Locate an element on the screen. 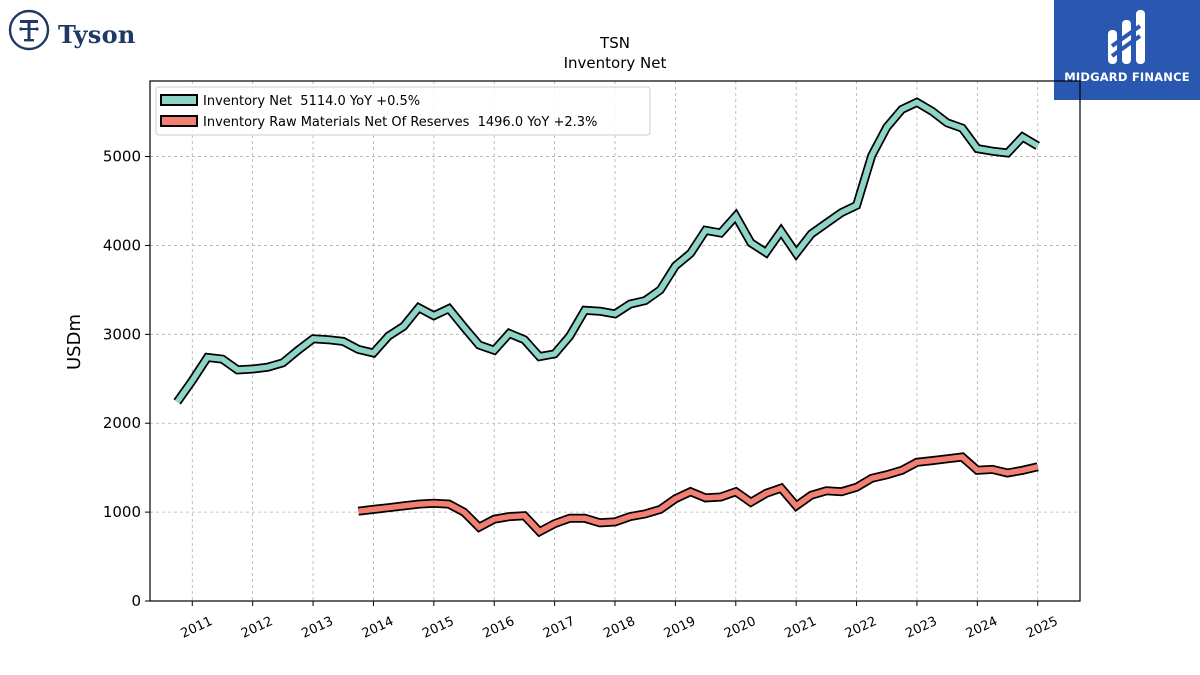 This screenshot has height=675, width=1200. tyson-wordmark: Tyson is located at coordinates (97, 34).